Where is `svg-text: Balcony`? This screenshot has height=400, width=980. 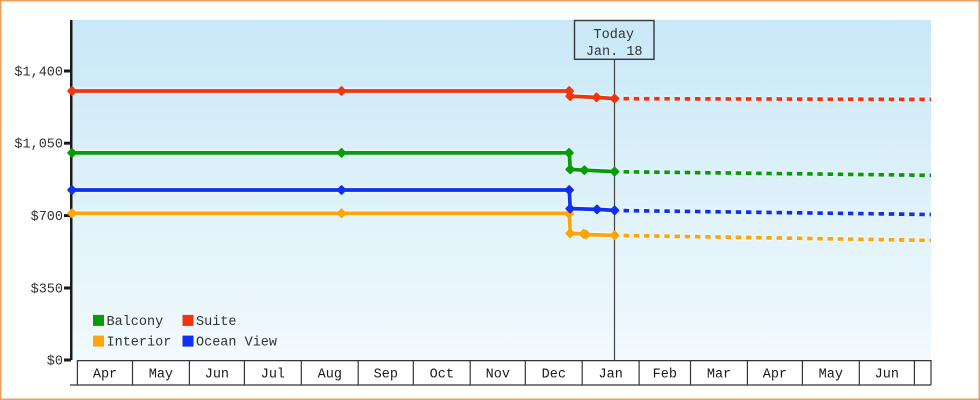
svg-text: Balcony is located at coordinates (135, 322).